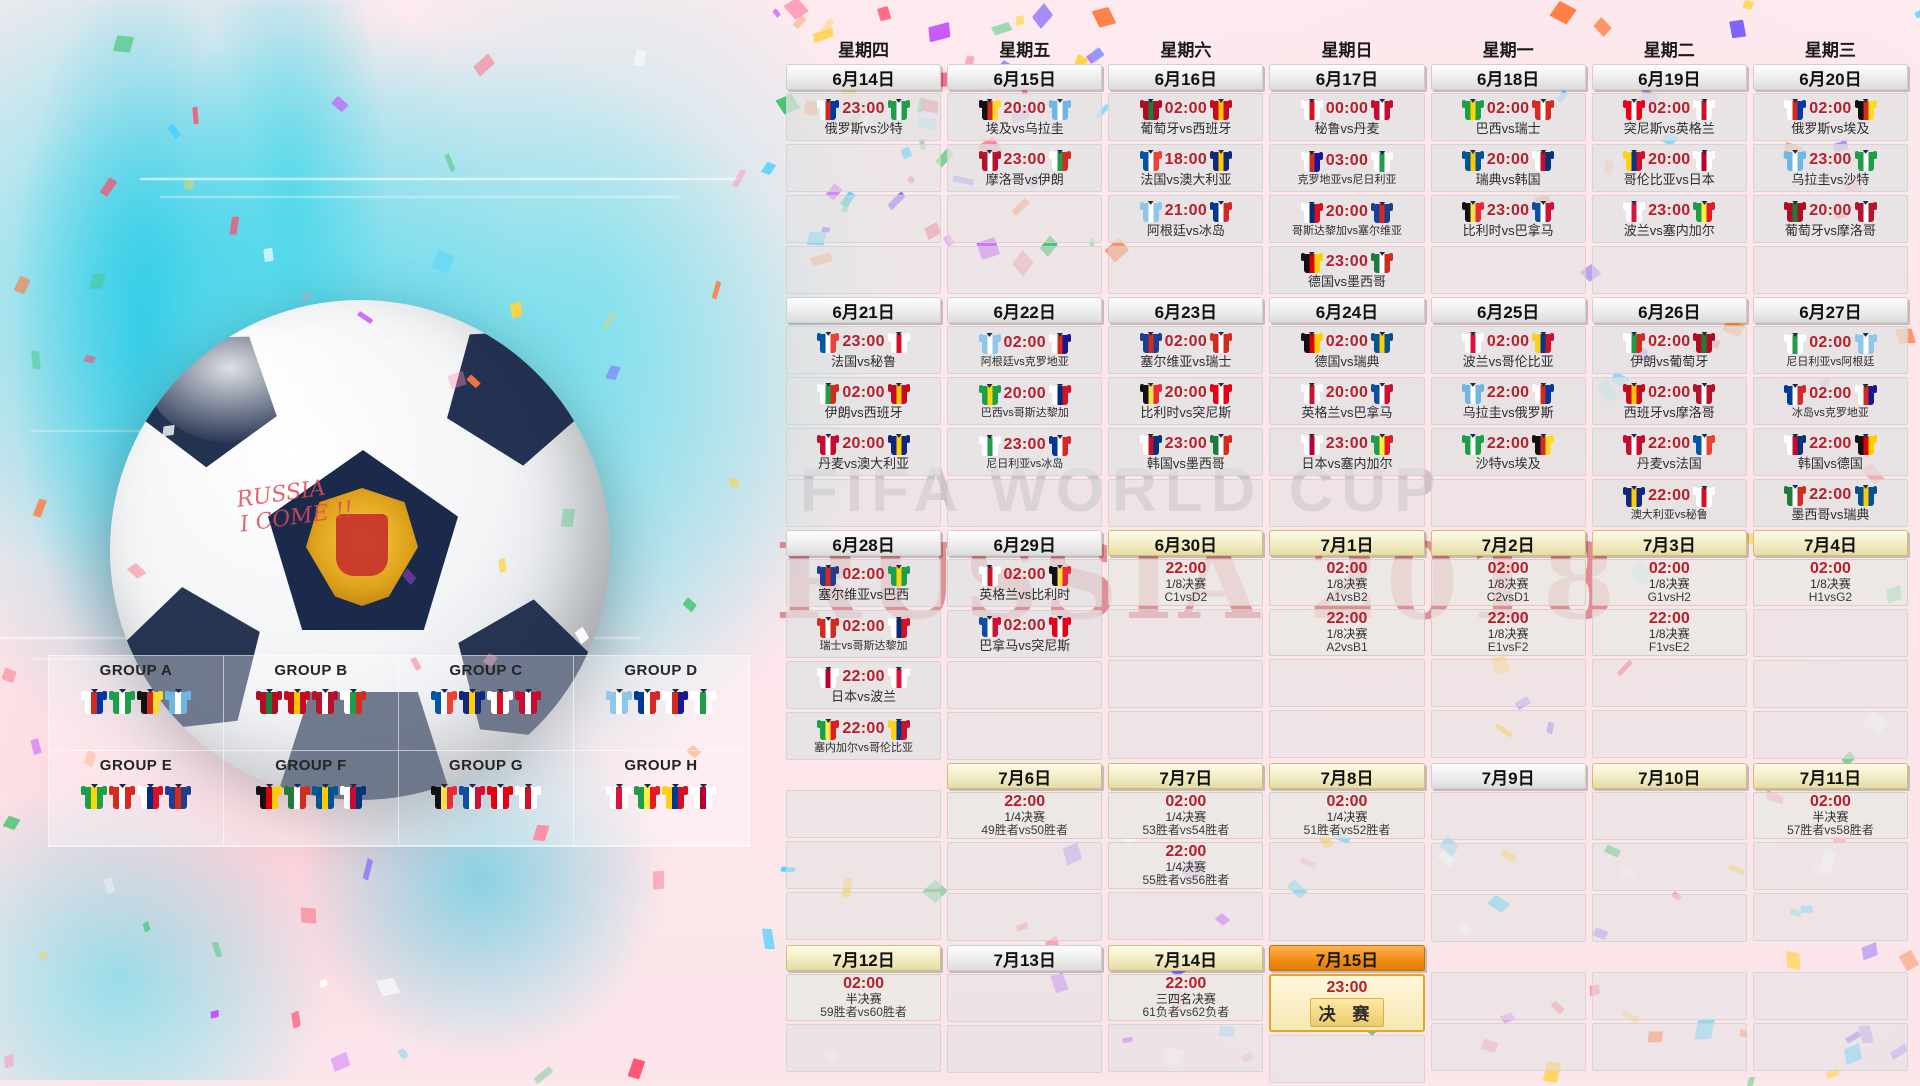  I want to click on match-card: 02:00 葡萄牙vs西班牙, so click(1186, 117).